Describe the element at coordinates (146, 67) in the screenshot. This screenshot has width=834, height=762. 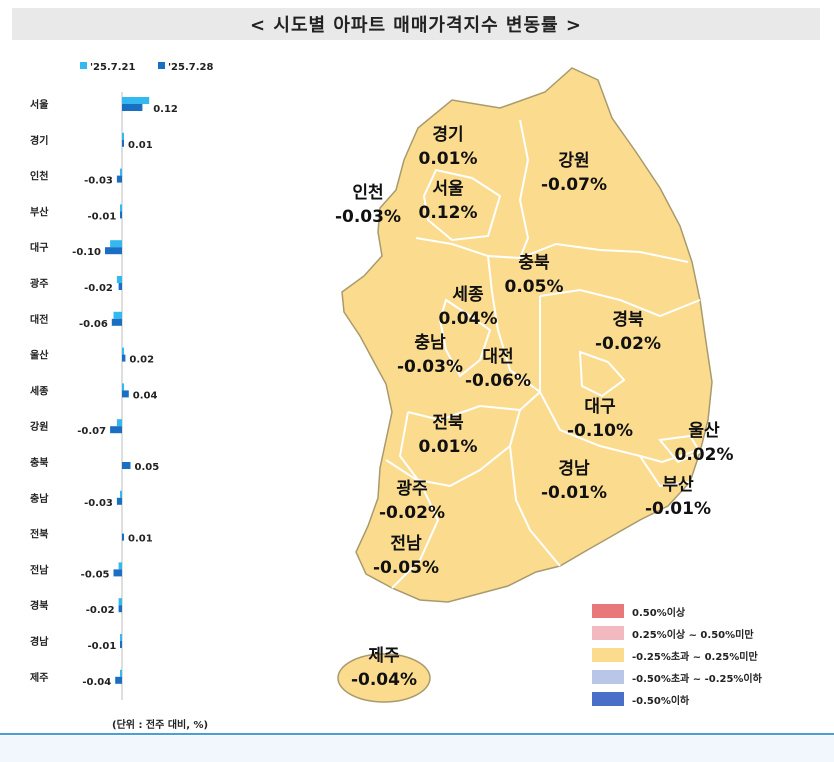
I see `bar-legend: '25.7.21 '25.7.28` at that location.